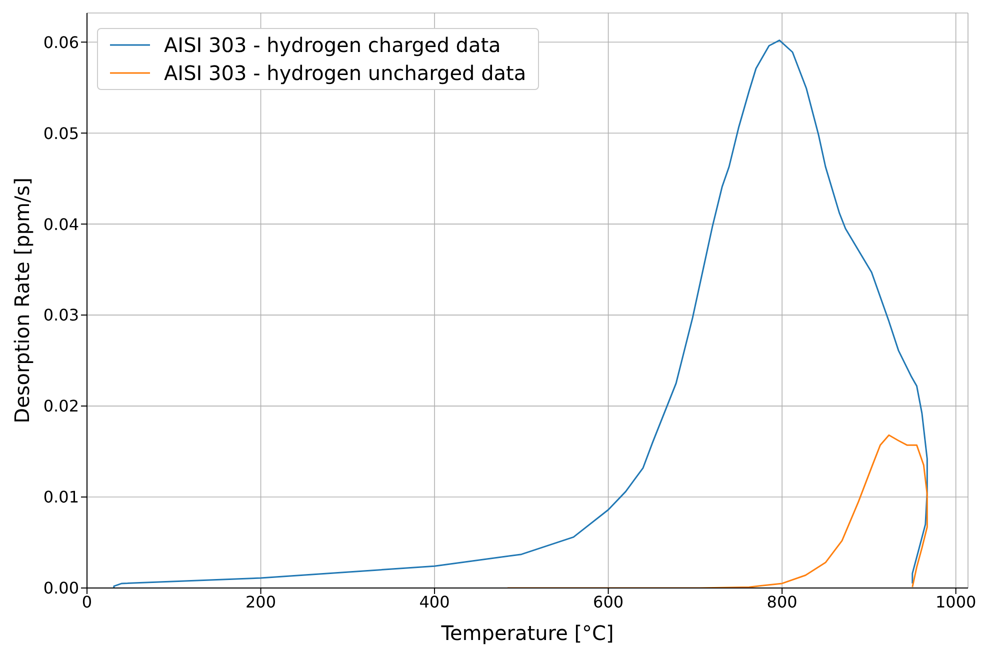  What do you see at coordinates (345, 73) in the screenshot?
I see `legend-label: AISI 303 - hydrogen uncharged data` at bounding box center [345, 73].